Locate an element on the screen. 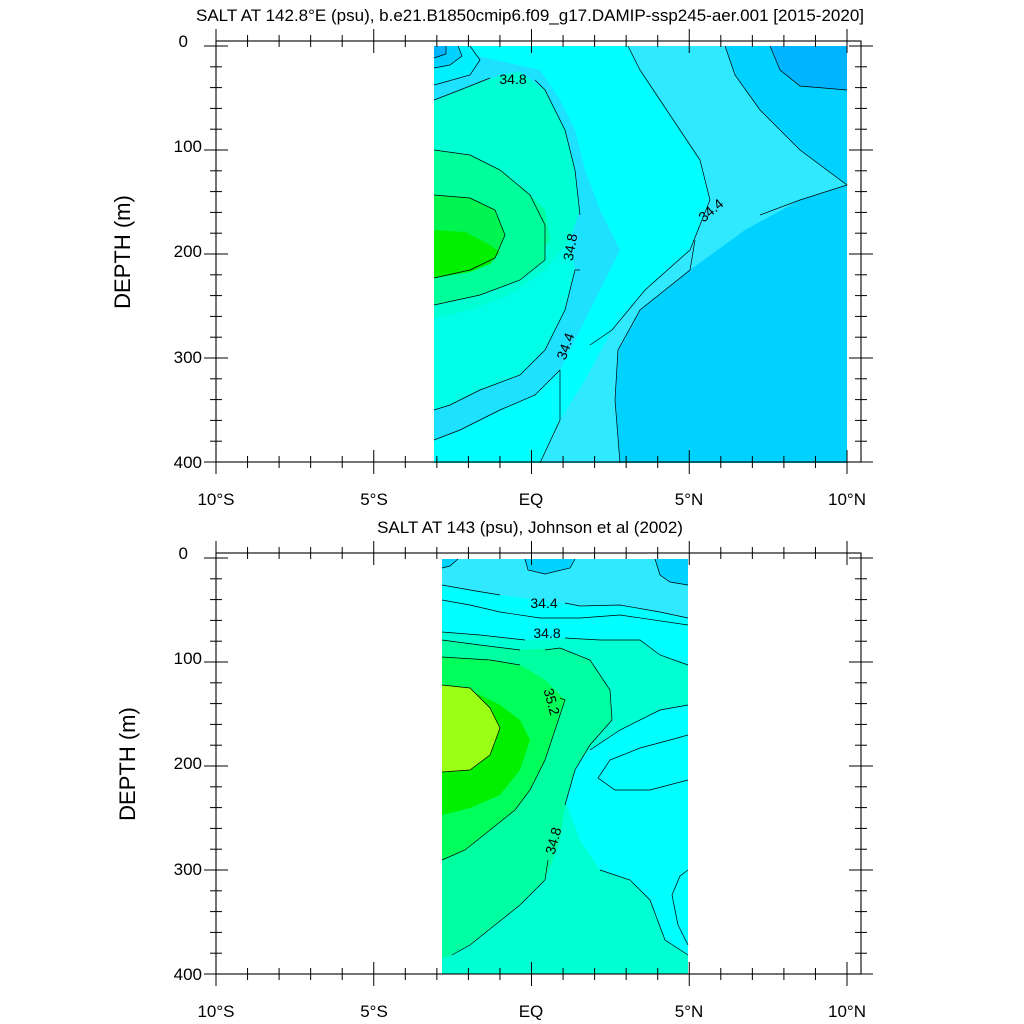 Image resolution: width=1024 pixels, height=1024 pixels. panel-bottom-field is located at coordinates (565, 766).